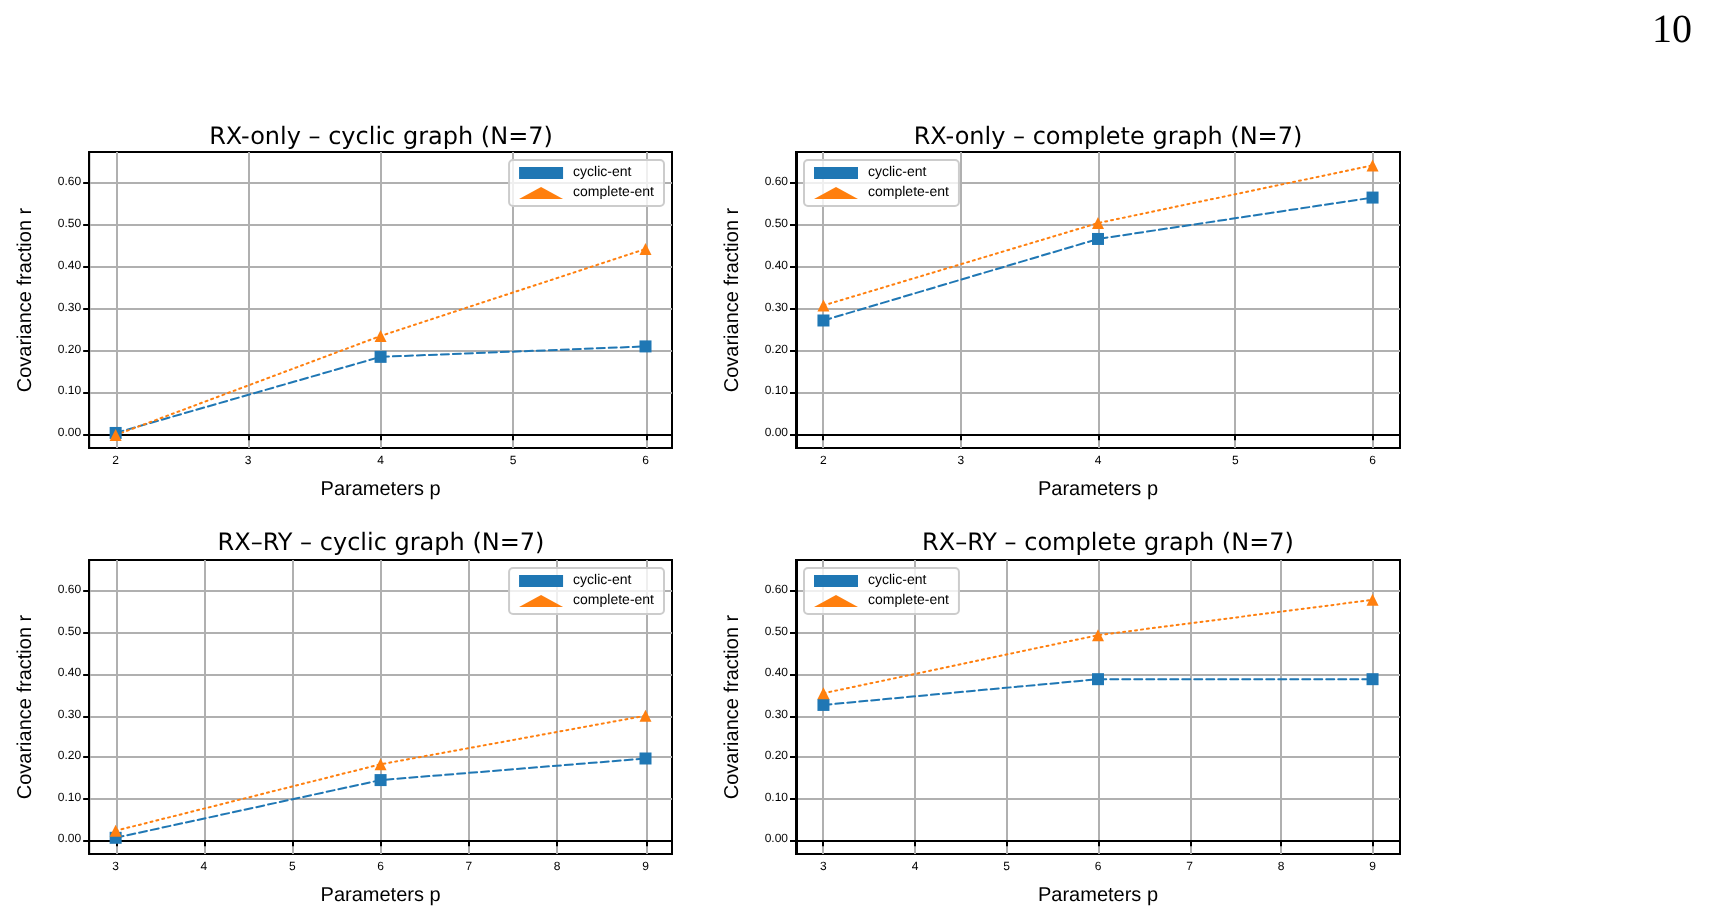 Image resolution: width=1712 pixels, height=916 pixels. Describe the element at coordinates (381, 136) in the screenshot. I see `chart-title: RX-only – cyclic graph (N=7)` at that location.